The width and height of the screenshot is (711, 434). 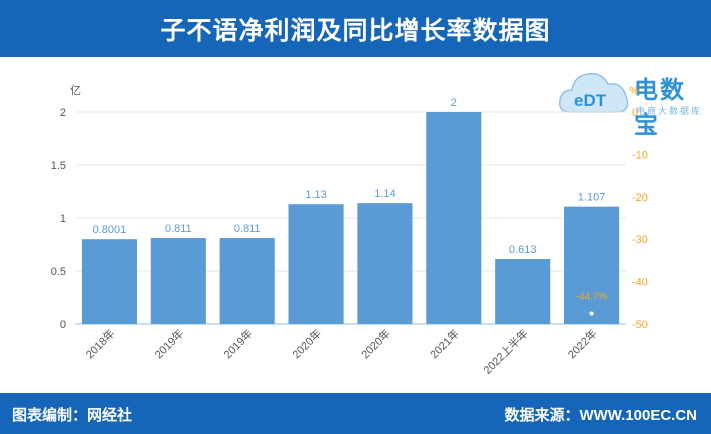 What do you see at coordinates (635, 113) in the screenshot?
I see `right-tick-label: 0` at bounding box center [635, 113].